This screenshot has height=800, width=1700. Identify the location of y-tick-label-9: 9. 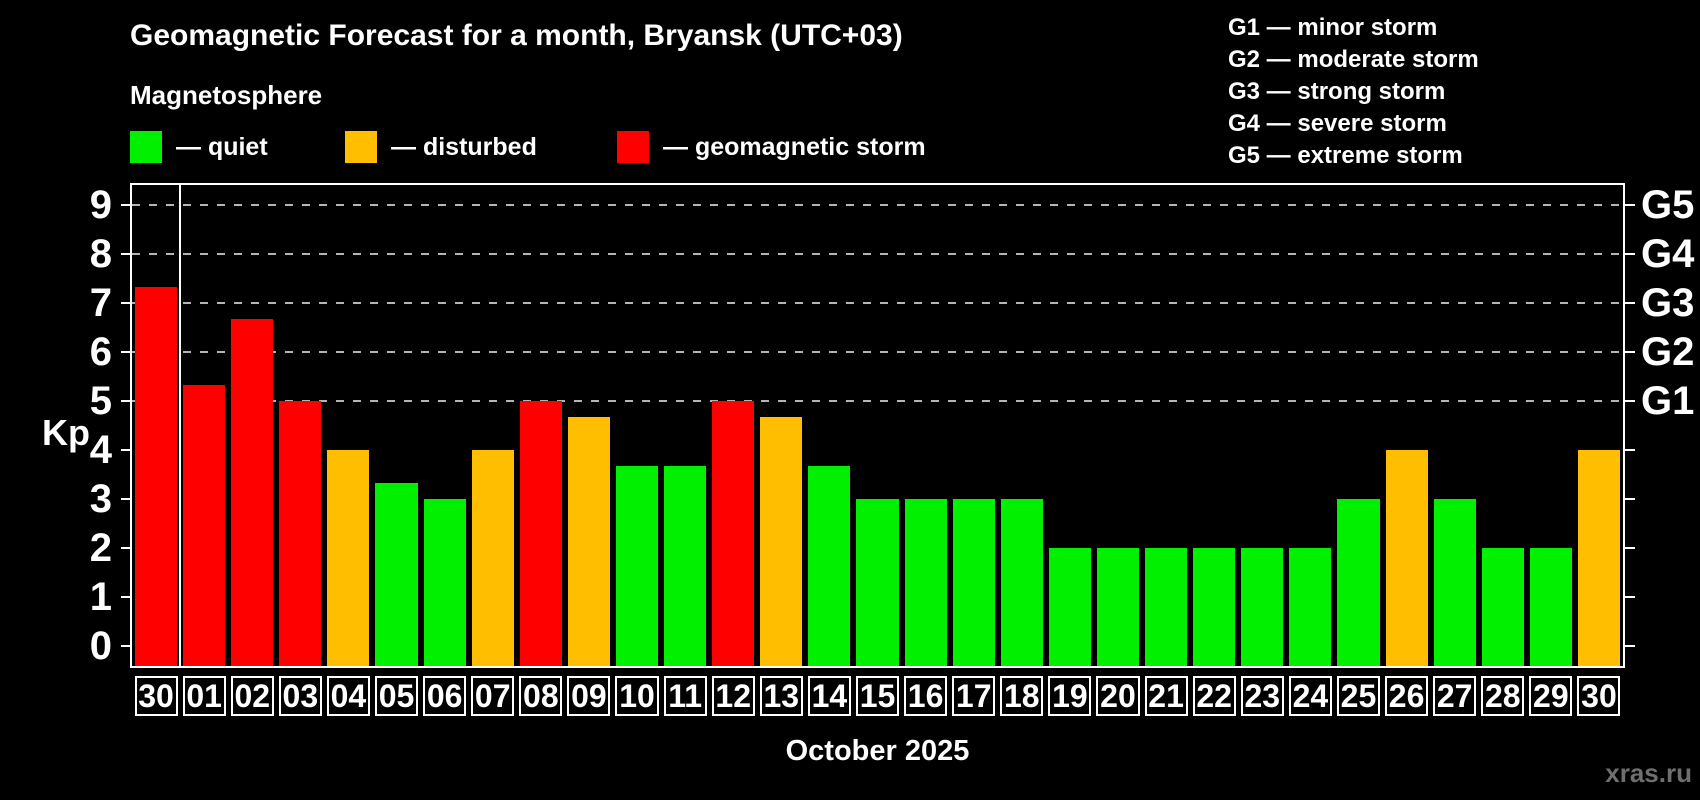
(100, 204).